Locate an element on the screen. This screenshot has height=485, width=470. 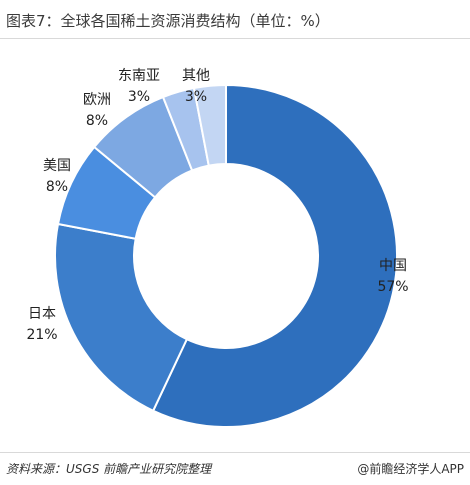
slice-value-label-3: 8% is located at coordinates (97, 121).